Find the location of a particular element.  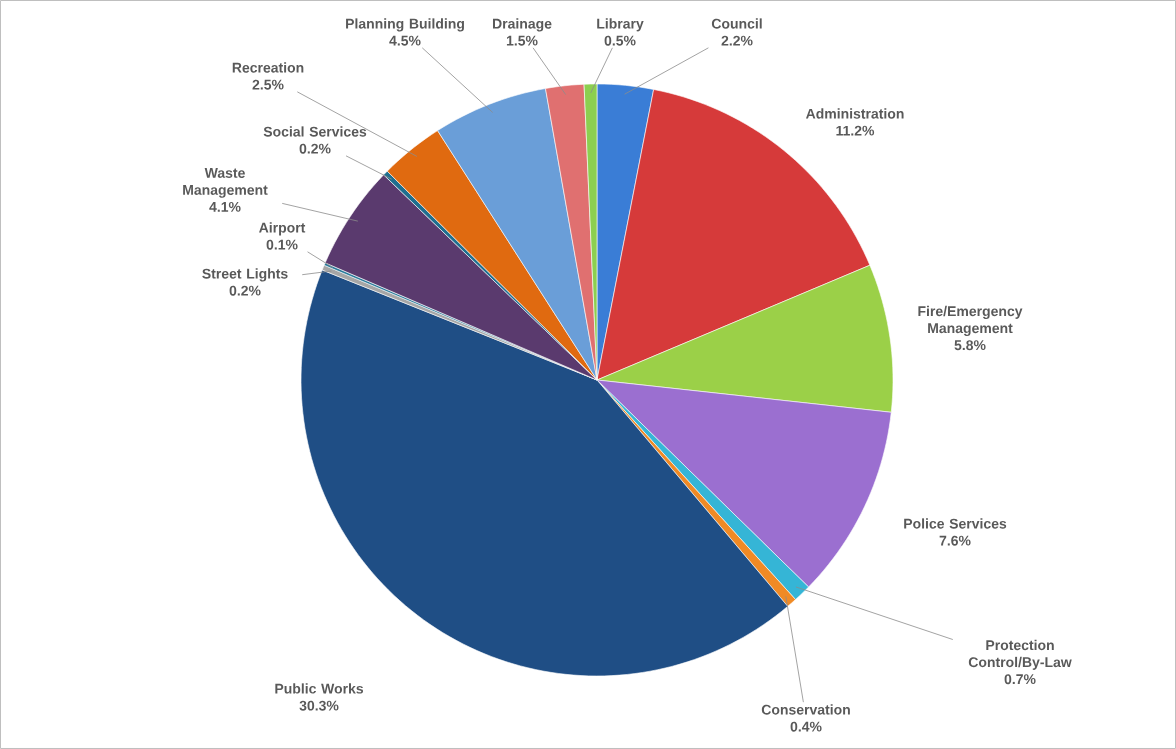

slice-label: Street Lights is located at coordinates (245, 275).